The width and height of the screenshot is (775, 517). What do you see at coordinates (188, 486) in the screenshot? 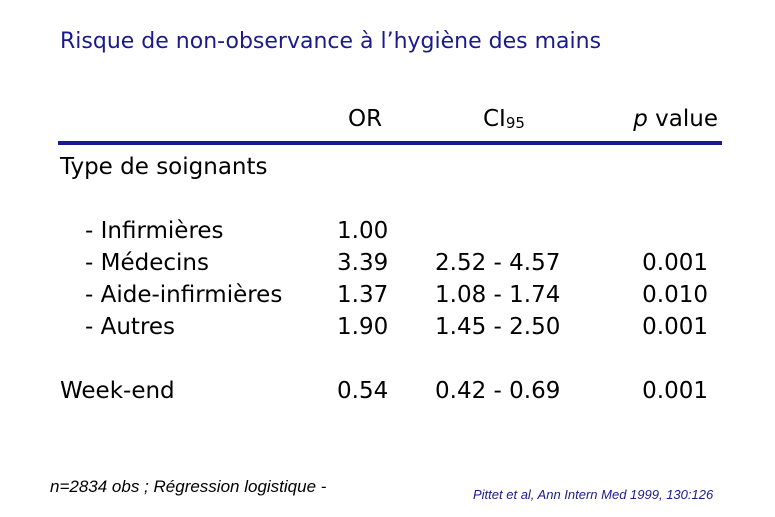
I see `footnote: n=2834 obs ; Régression logistique -` at bounding box center [188, 486].